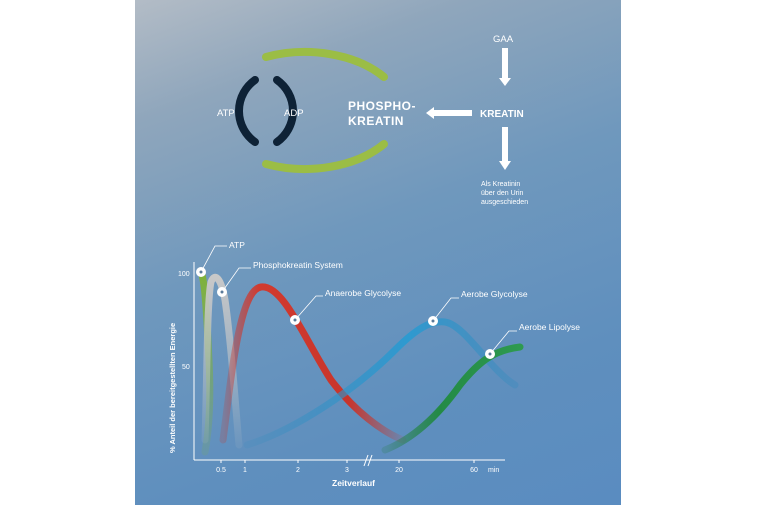 This screenshot has width=760, height=505. I want to click on dark-ring-left-arc, so click(247, 111).